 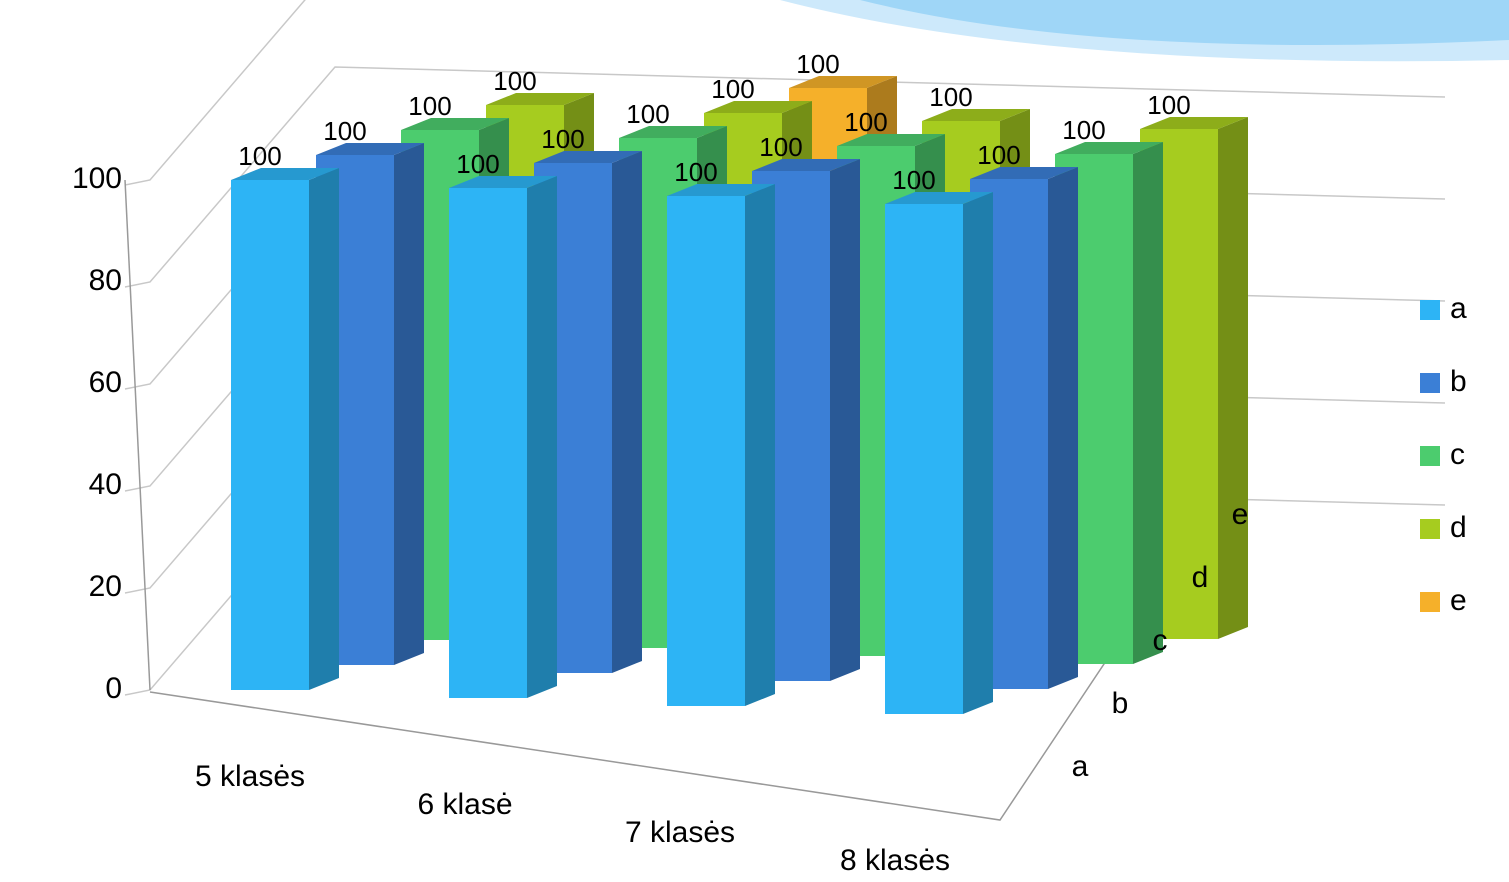 What do you see at coordinates (1240, 514) in the screenshot?
I see `z-tick-label: e` at bounding box center [1240, 514].